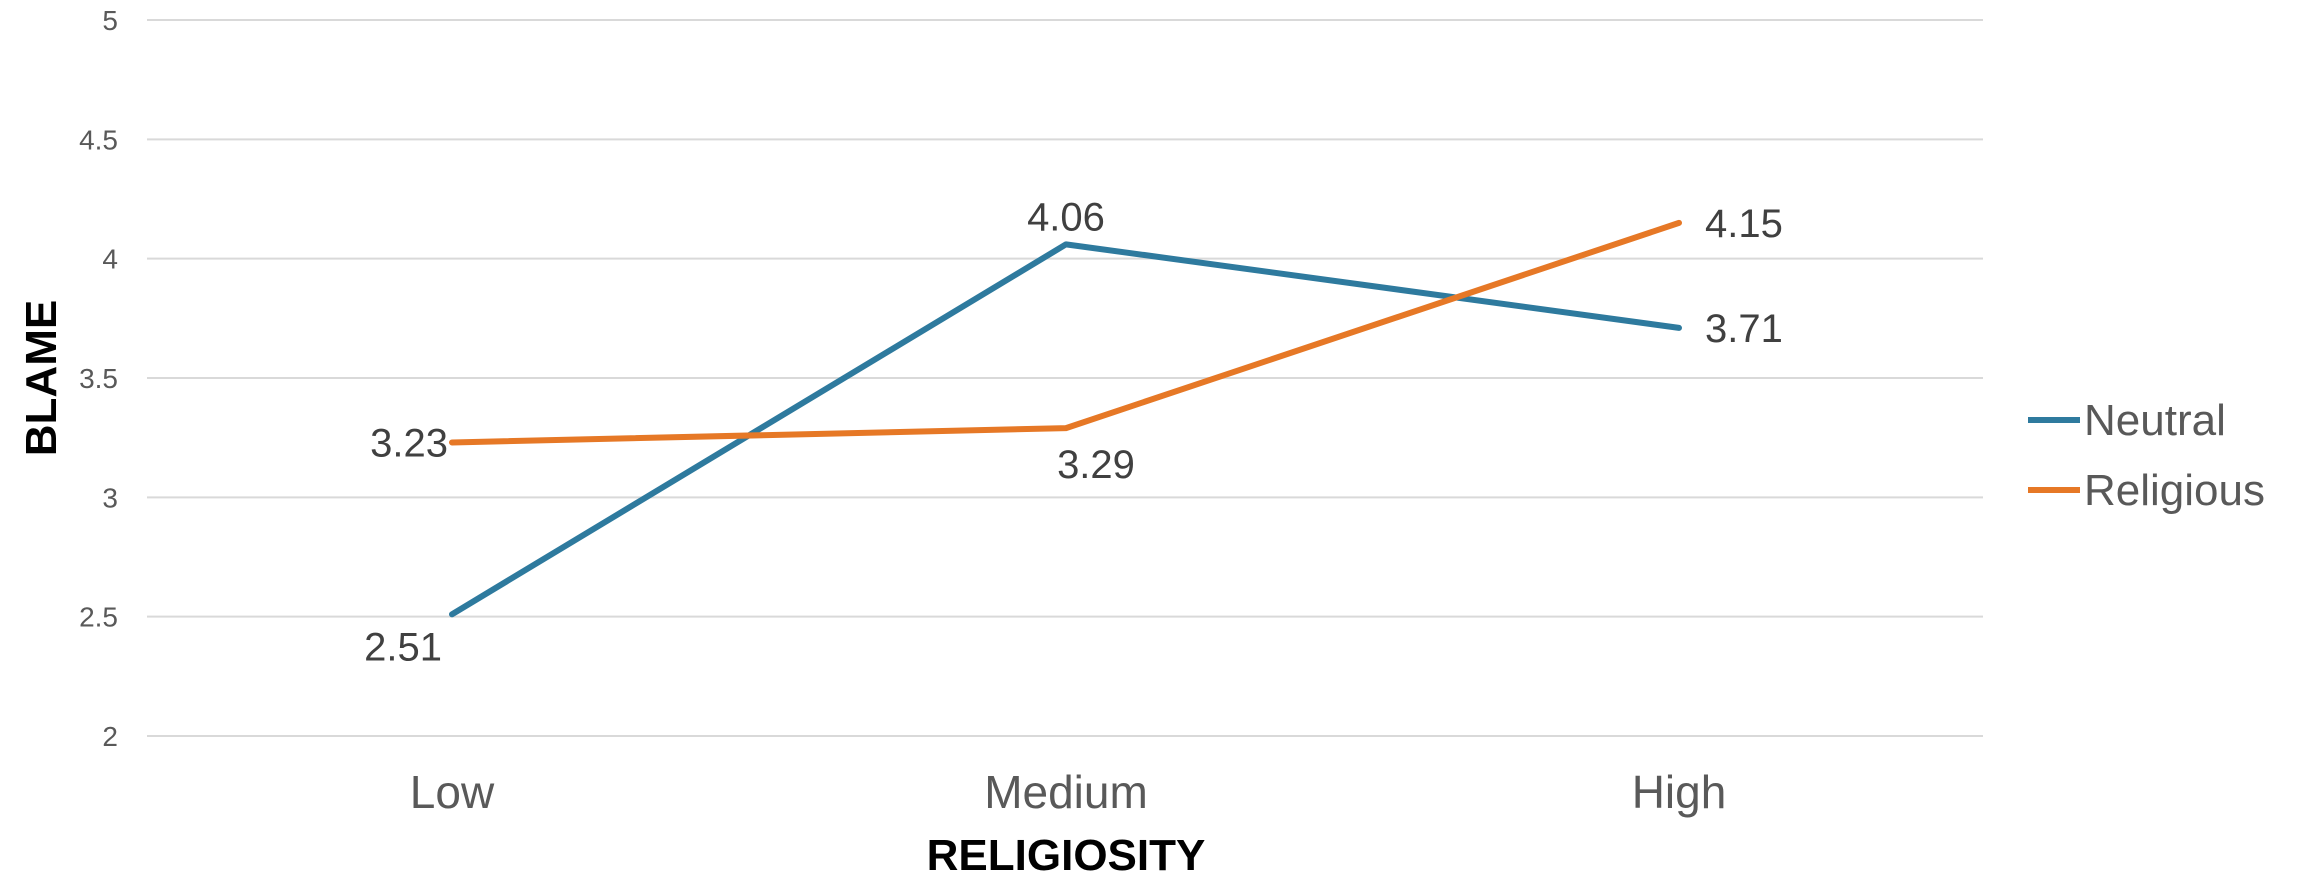 This screenshot has height=878, width=2308. I want to click on x-tick-label: High, so click(1679, 792).